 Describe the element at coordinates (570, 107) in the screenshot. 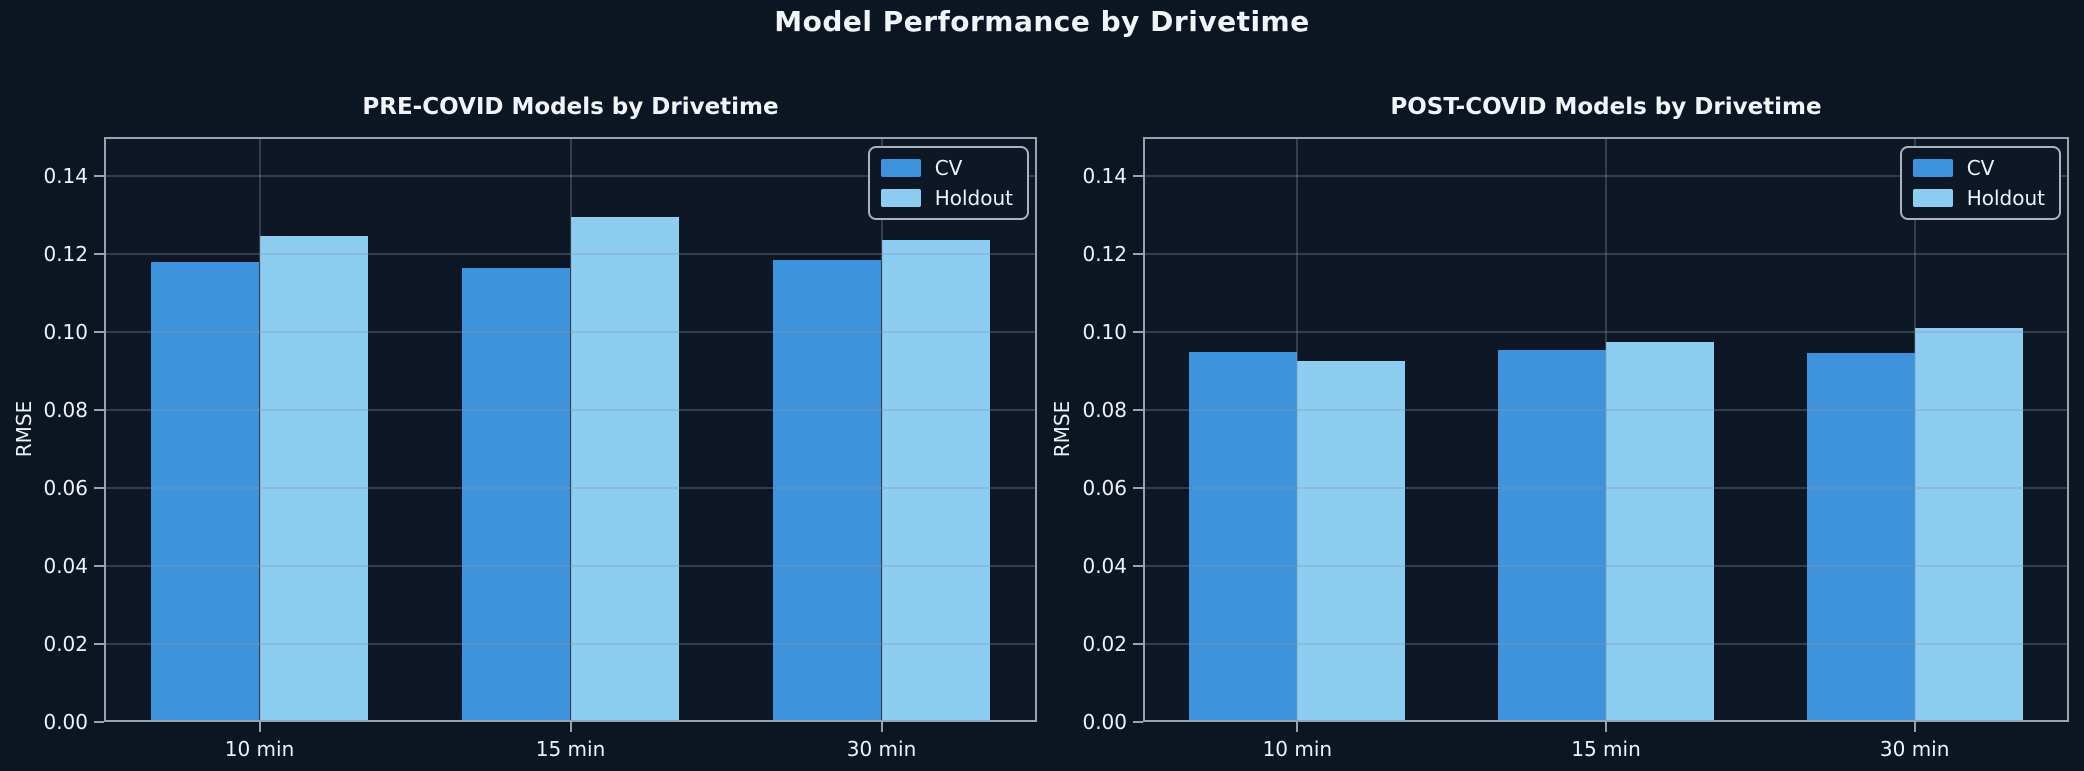

I see `subplot-title-pre-covid: PRE-COVID Models by Drivetime` at that location.